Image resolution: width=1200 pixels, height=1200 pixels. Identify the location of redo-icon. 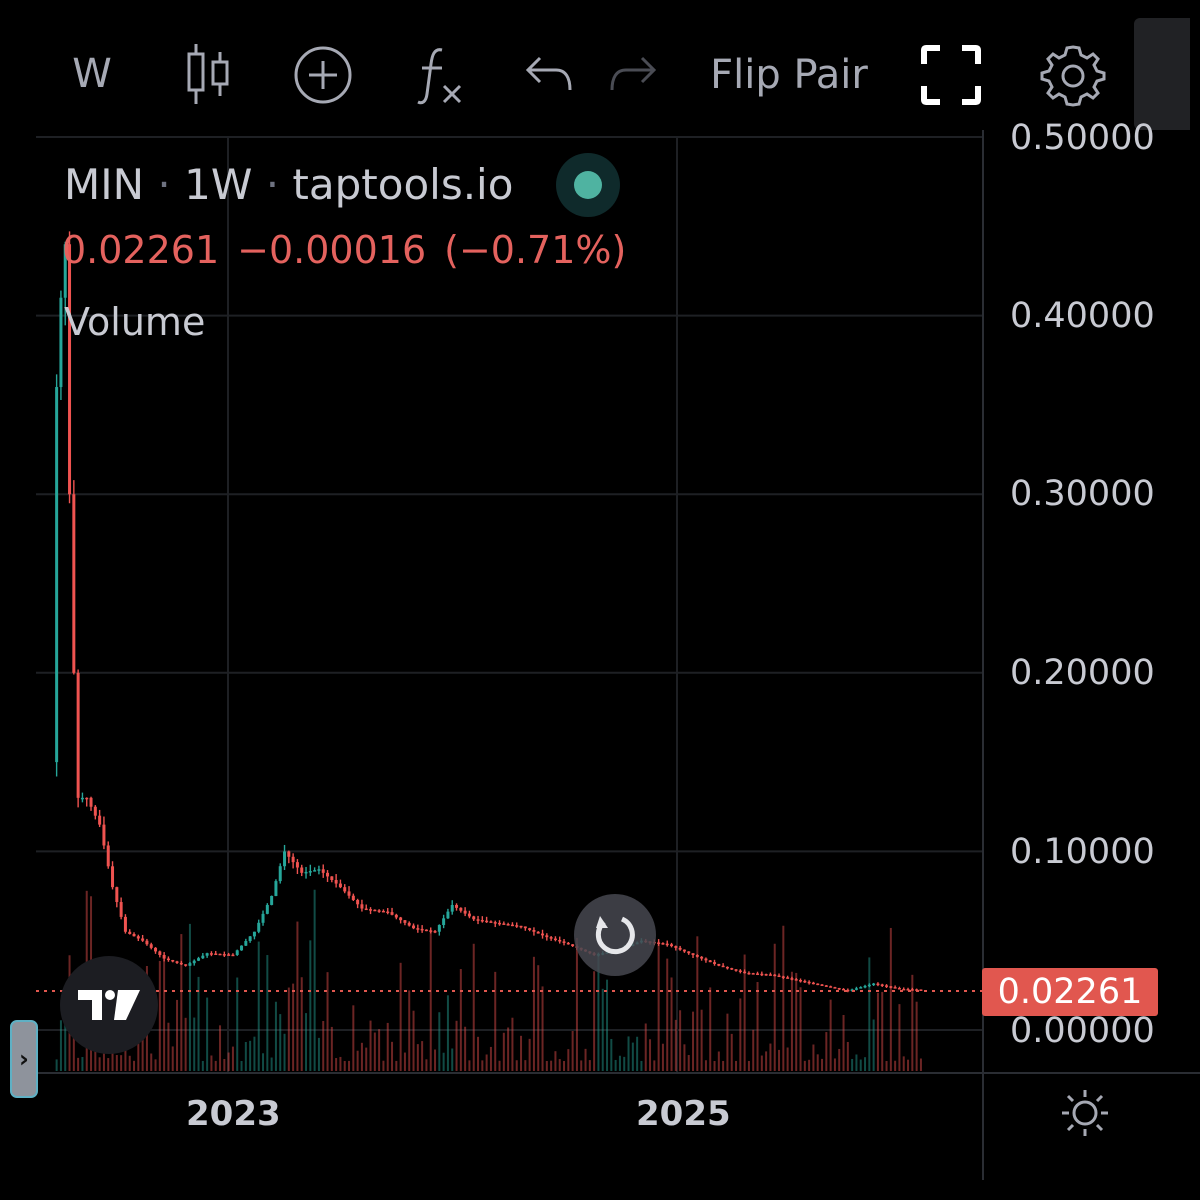
(633, 74).